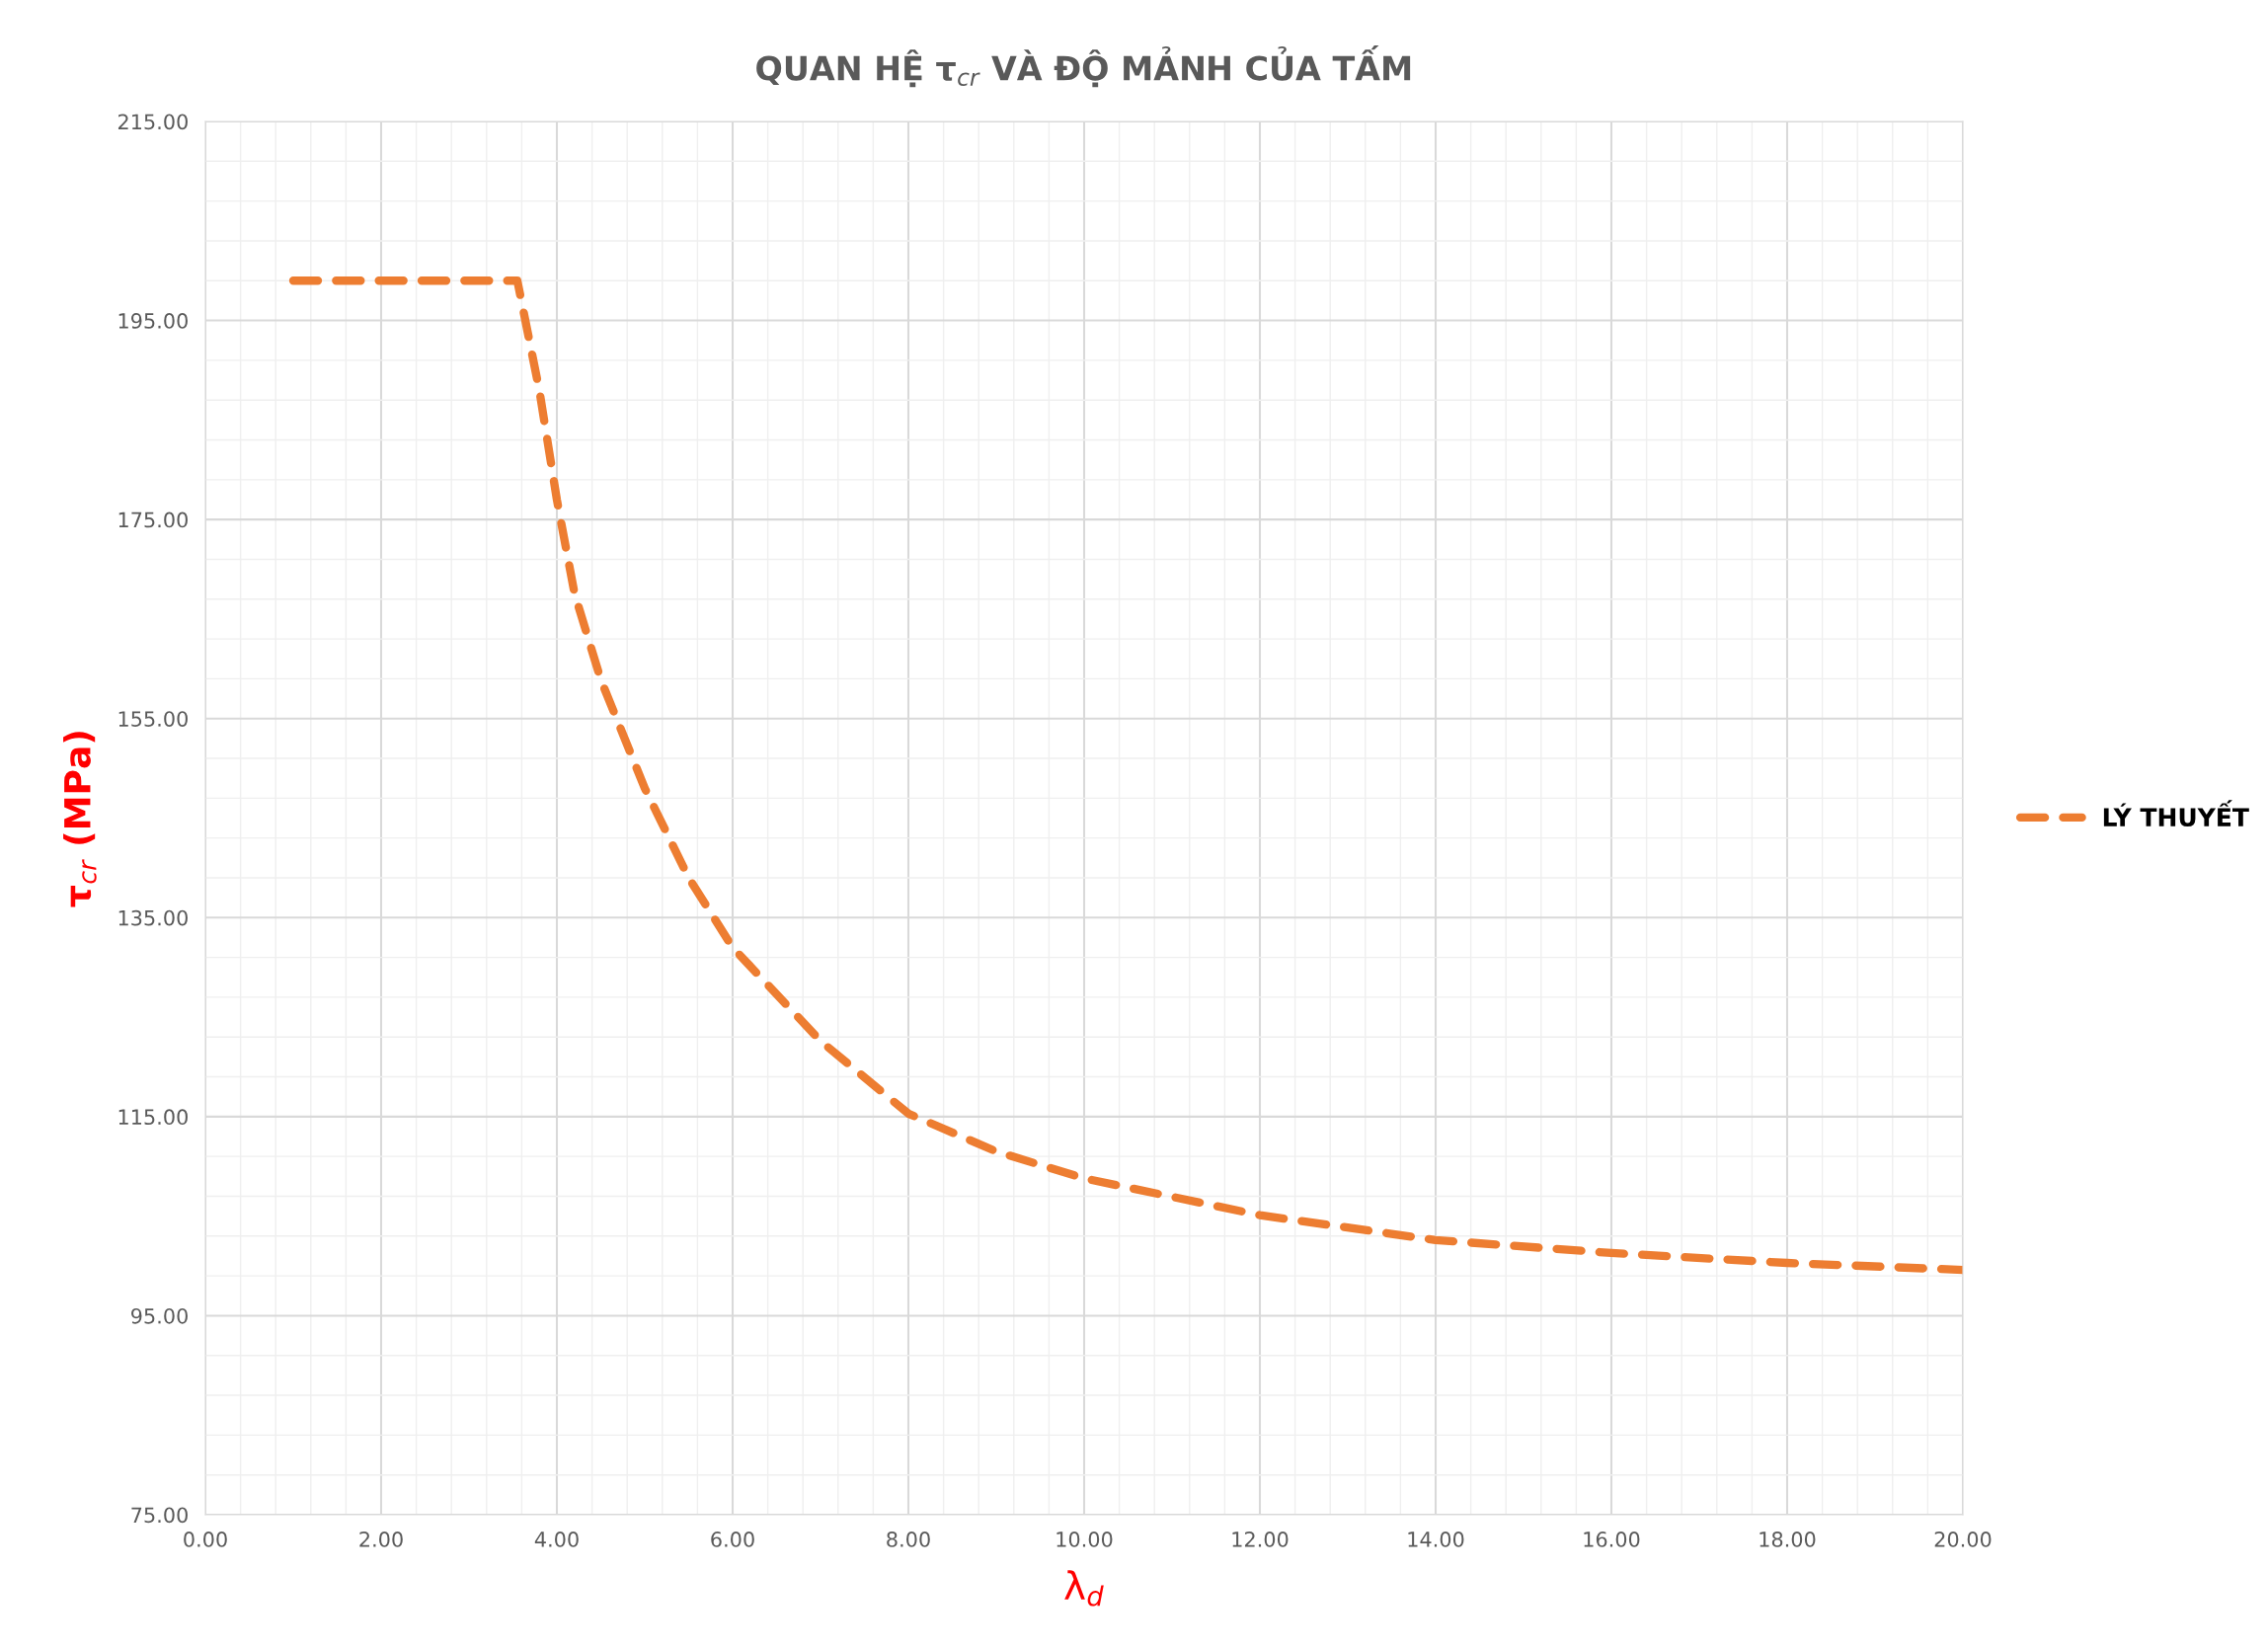  Describe the element at coordinates (2176, 813) in the screenshot. I see `legend-label: LÝ THUYẾT` at that location.